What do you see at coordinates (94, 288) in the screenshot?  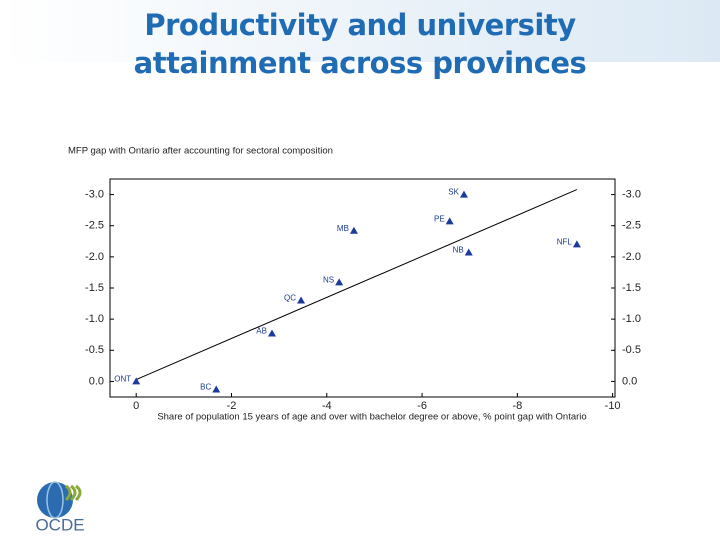 I see `y-tick-label: -1.5` at bounding box center [94, 288].